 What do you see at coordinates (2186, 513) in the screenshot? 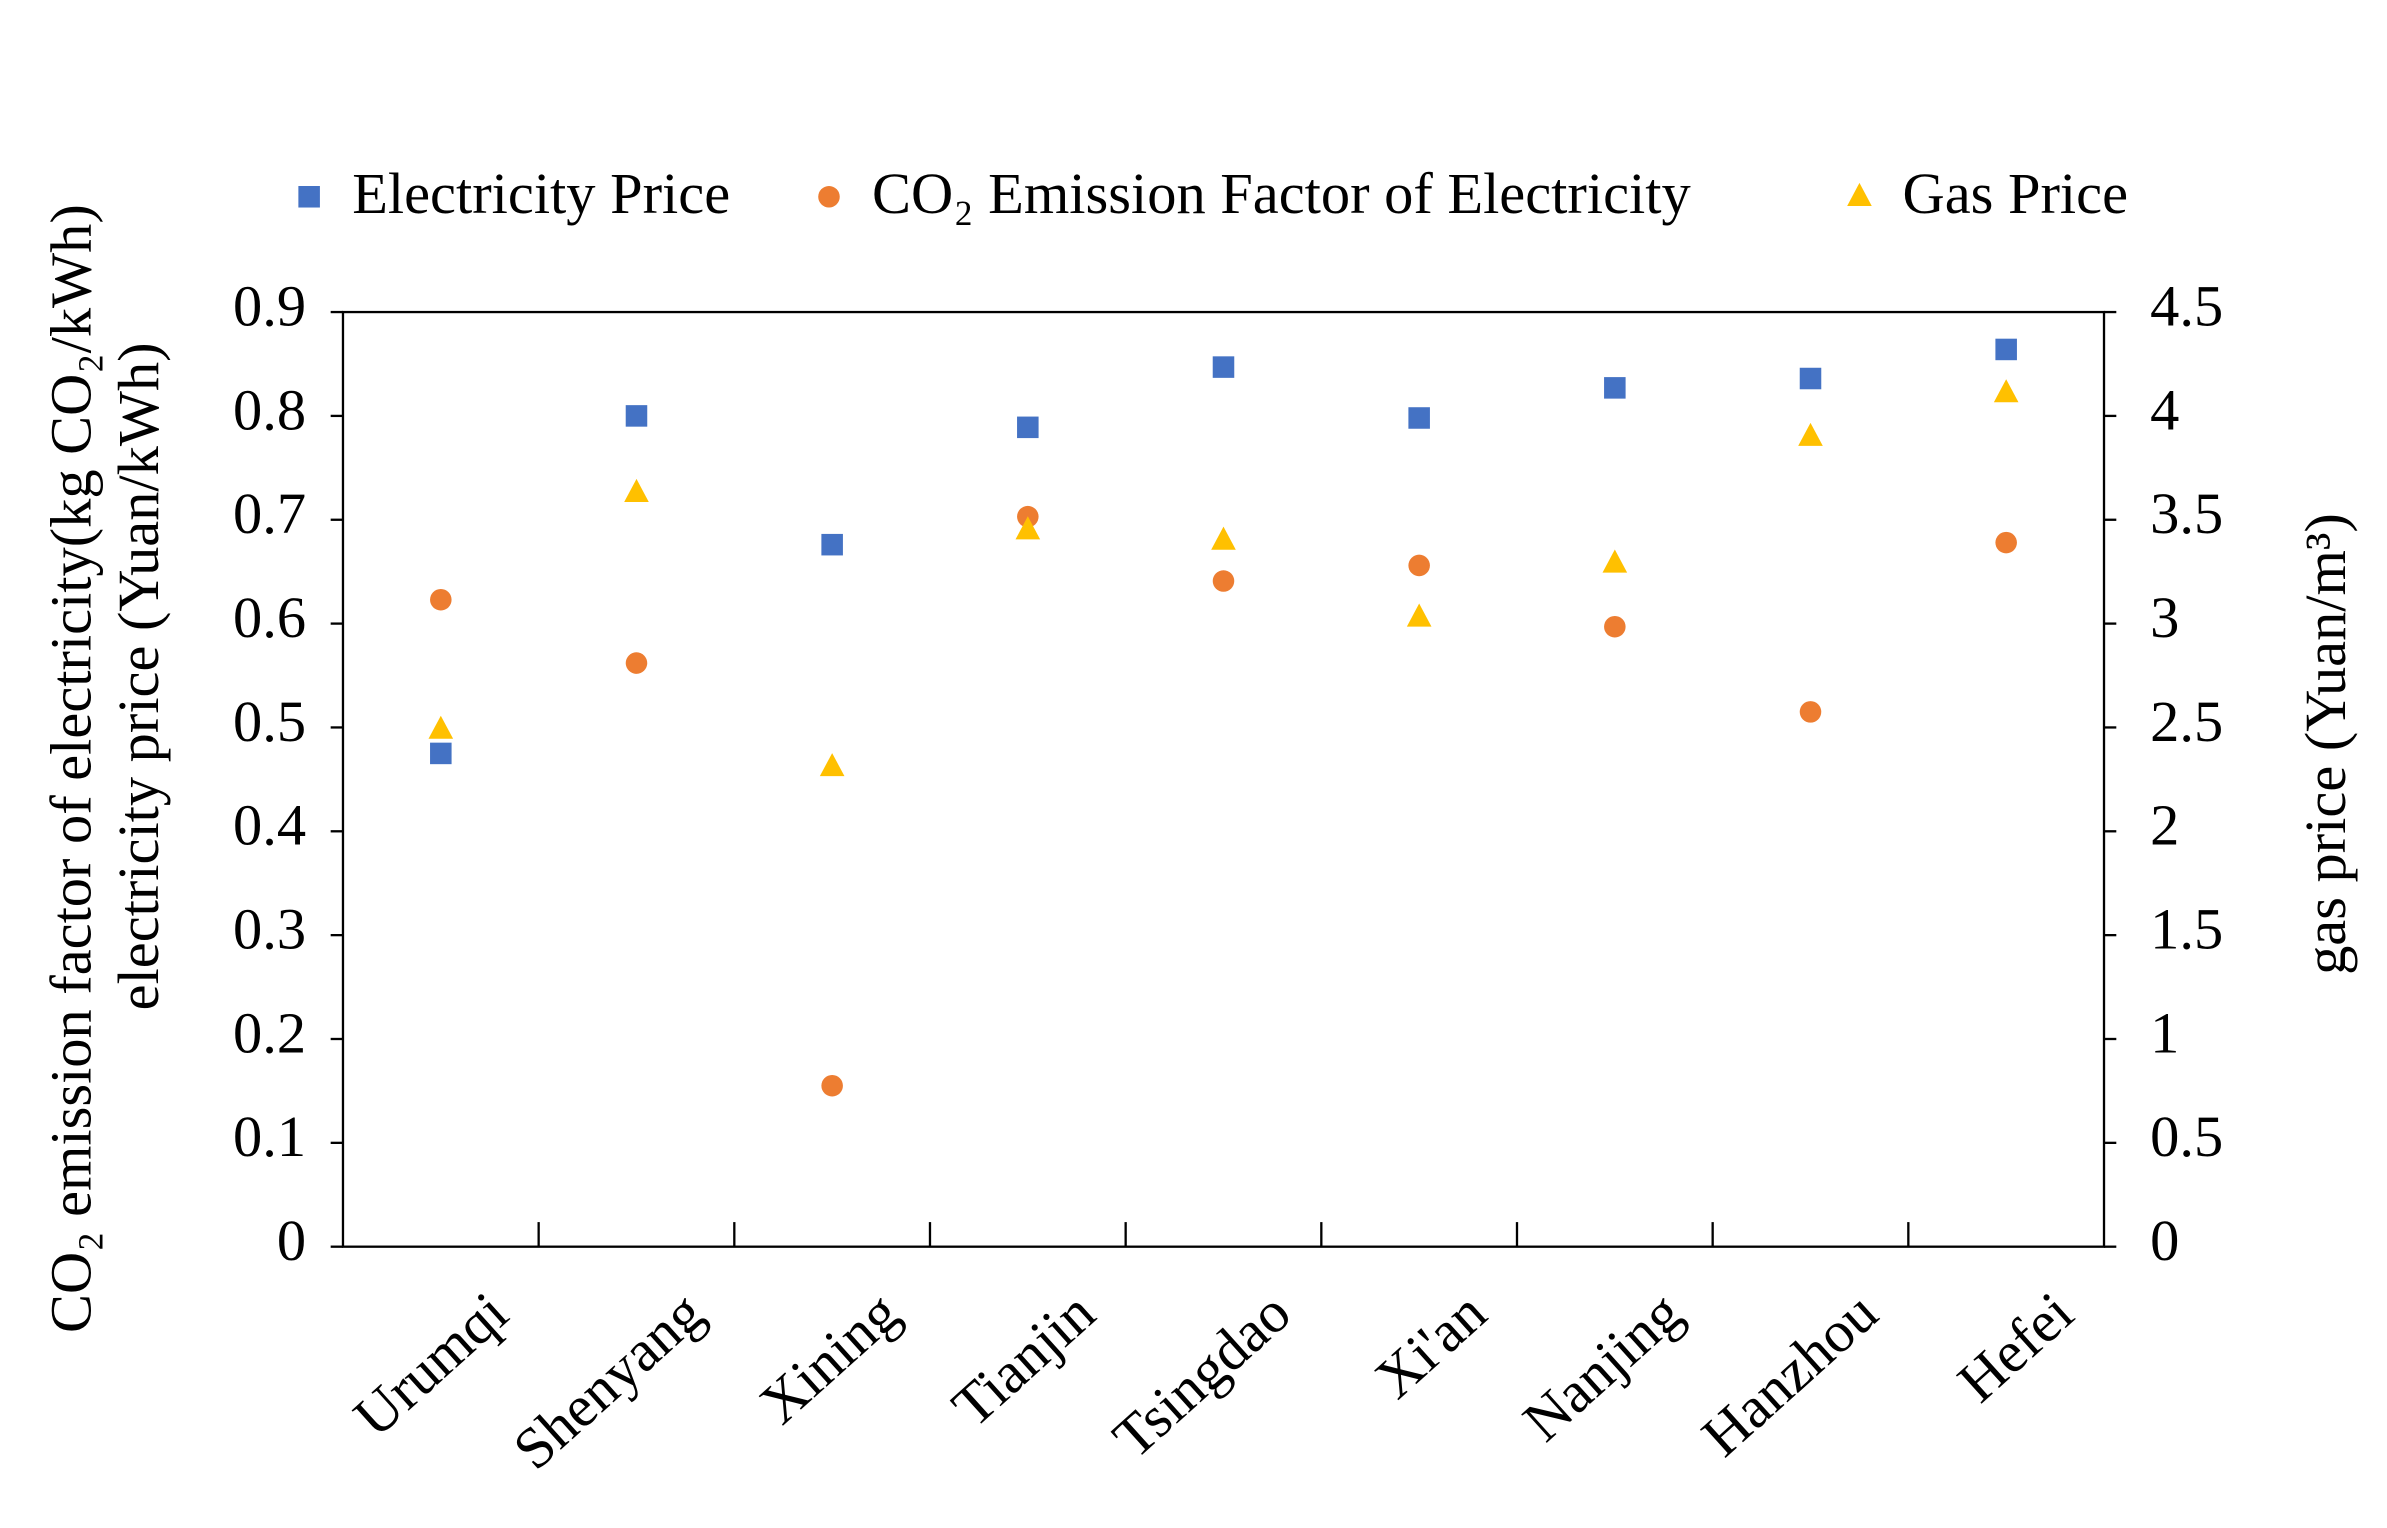
I see `y2-tick-label: 3.5` at bounding box center [2186, 513].